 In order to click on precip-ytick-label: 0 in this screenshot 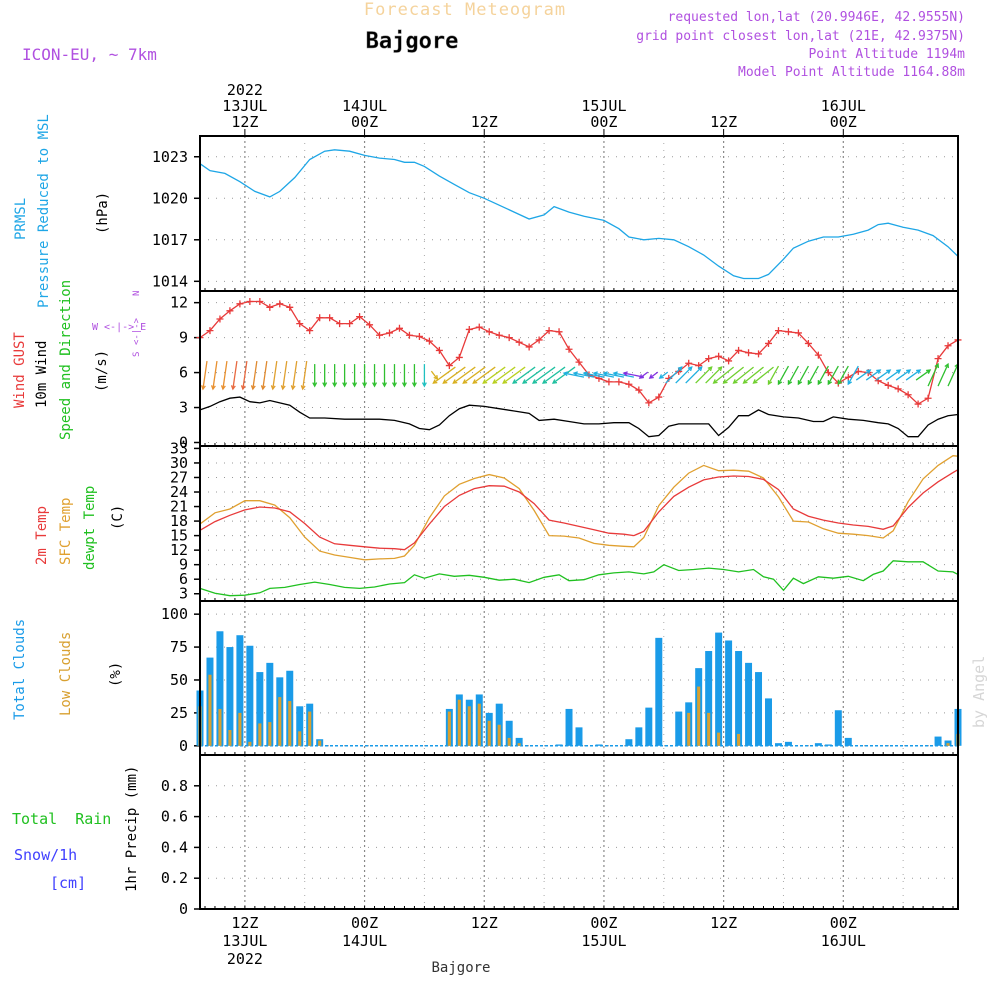, I will do `click(183, 909)`.